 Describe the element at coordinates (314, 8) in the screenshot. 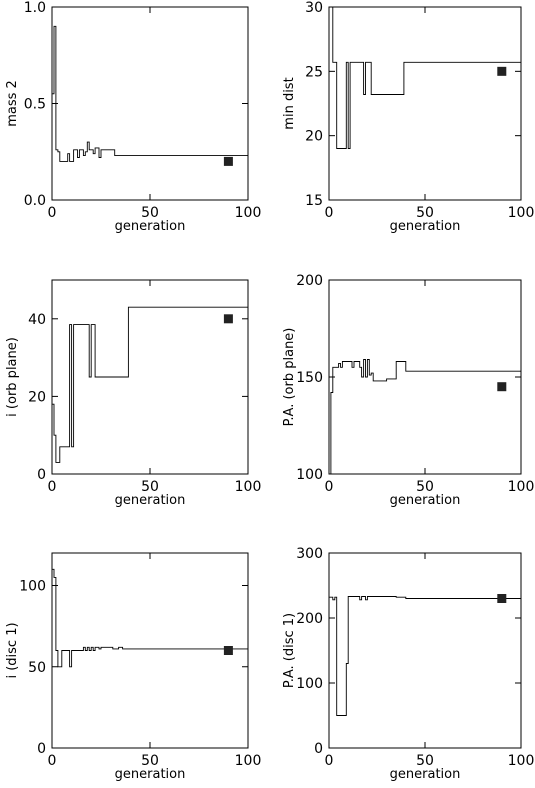

I see `chart-2-ytick-label: 30` at that location.